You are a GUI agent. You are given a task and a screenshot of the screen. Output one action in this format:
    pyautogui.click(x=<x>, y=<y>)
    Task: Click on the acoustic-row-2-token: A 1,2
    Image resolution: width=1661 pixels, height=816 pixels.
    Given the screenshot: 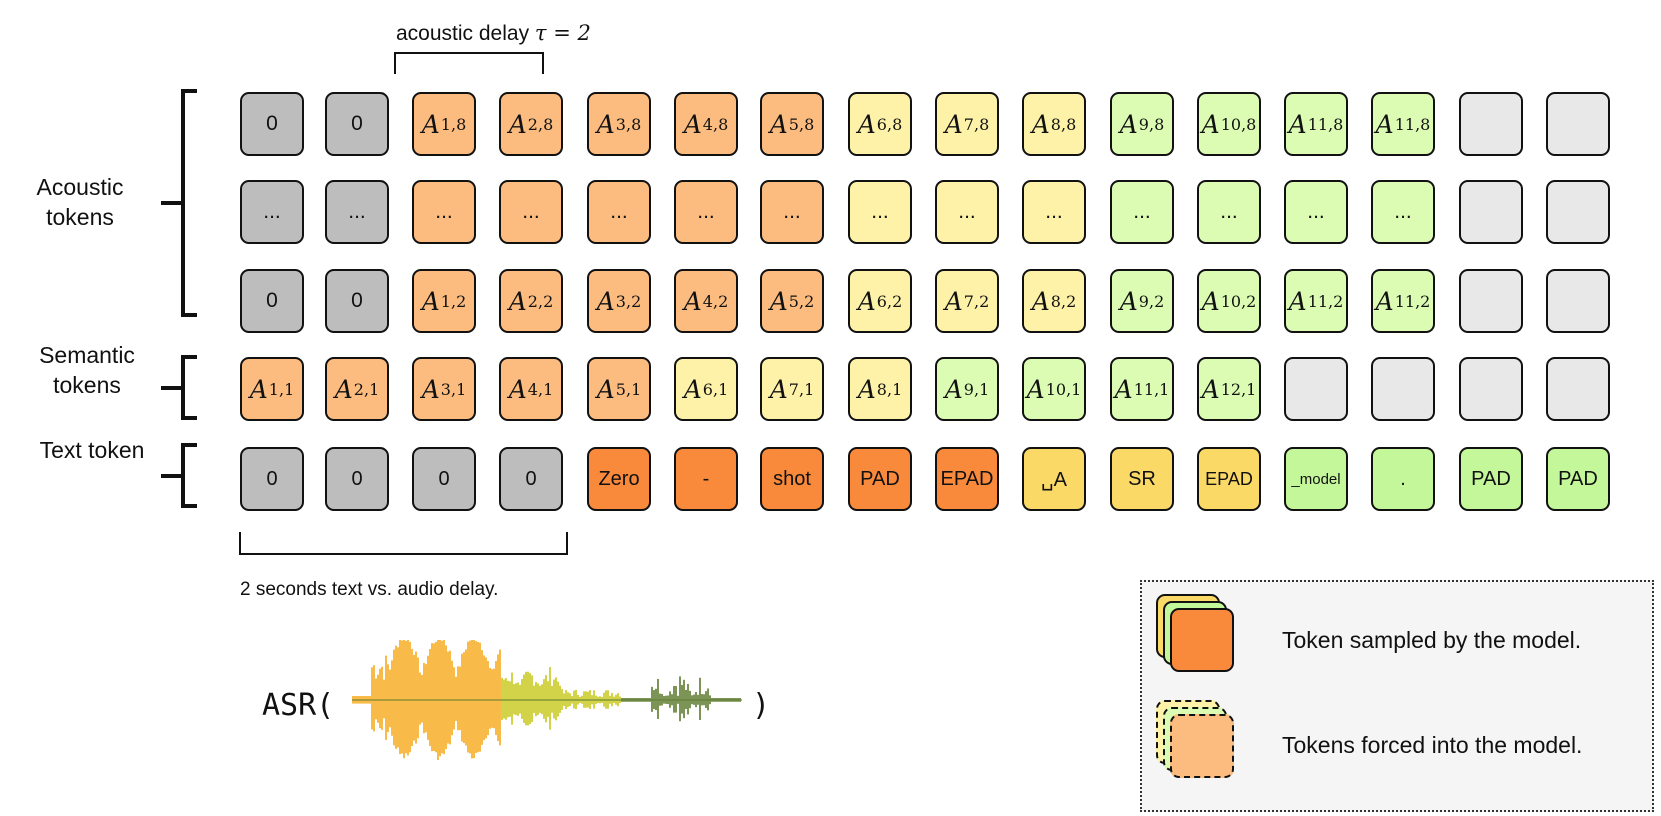 What is the action you would take?
    pyautogui.click(x=444, y=301)
    